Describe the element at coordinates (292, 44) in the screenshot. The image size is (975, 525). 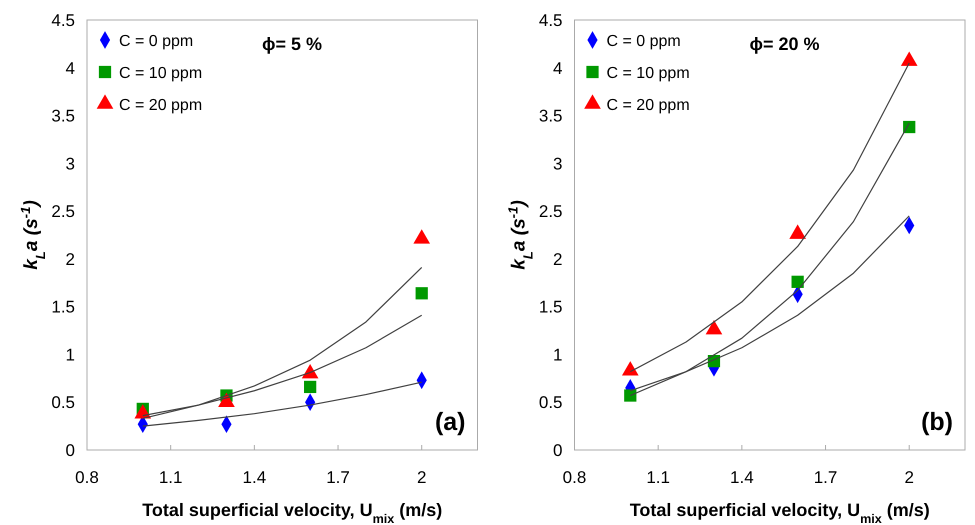
I see `annotation: ϕ= 5 %` at that location.